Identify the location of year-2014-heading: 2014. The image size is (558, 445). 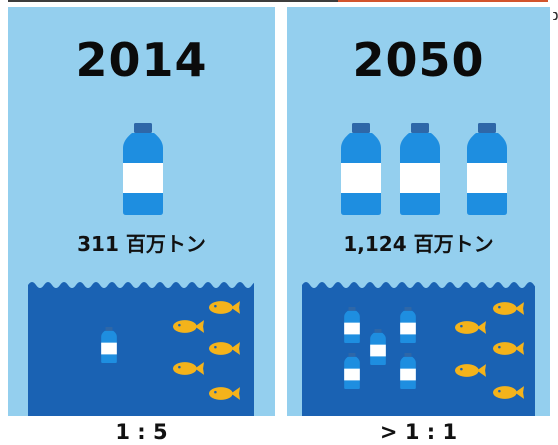
(141, 60).